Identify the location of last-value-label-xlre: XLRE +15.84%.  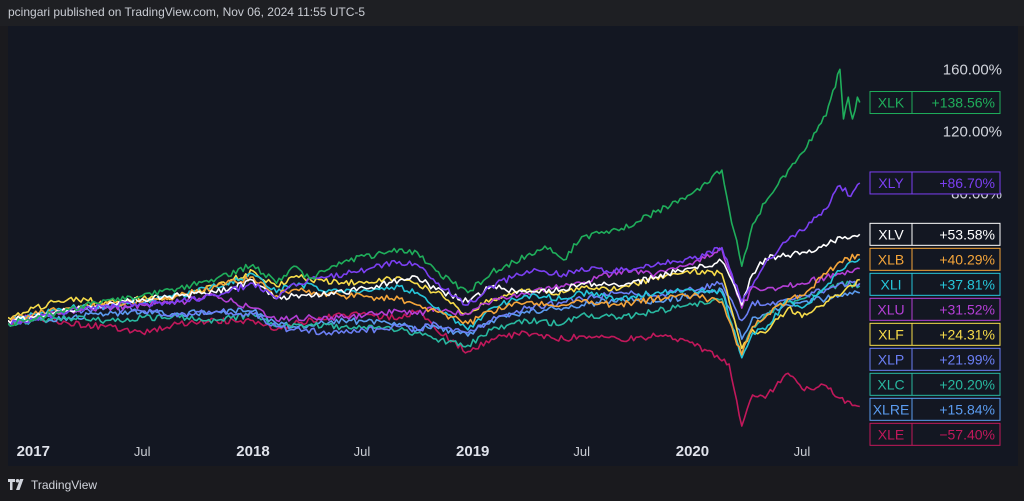
(935, 409).